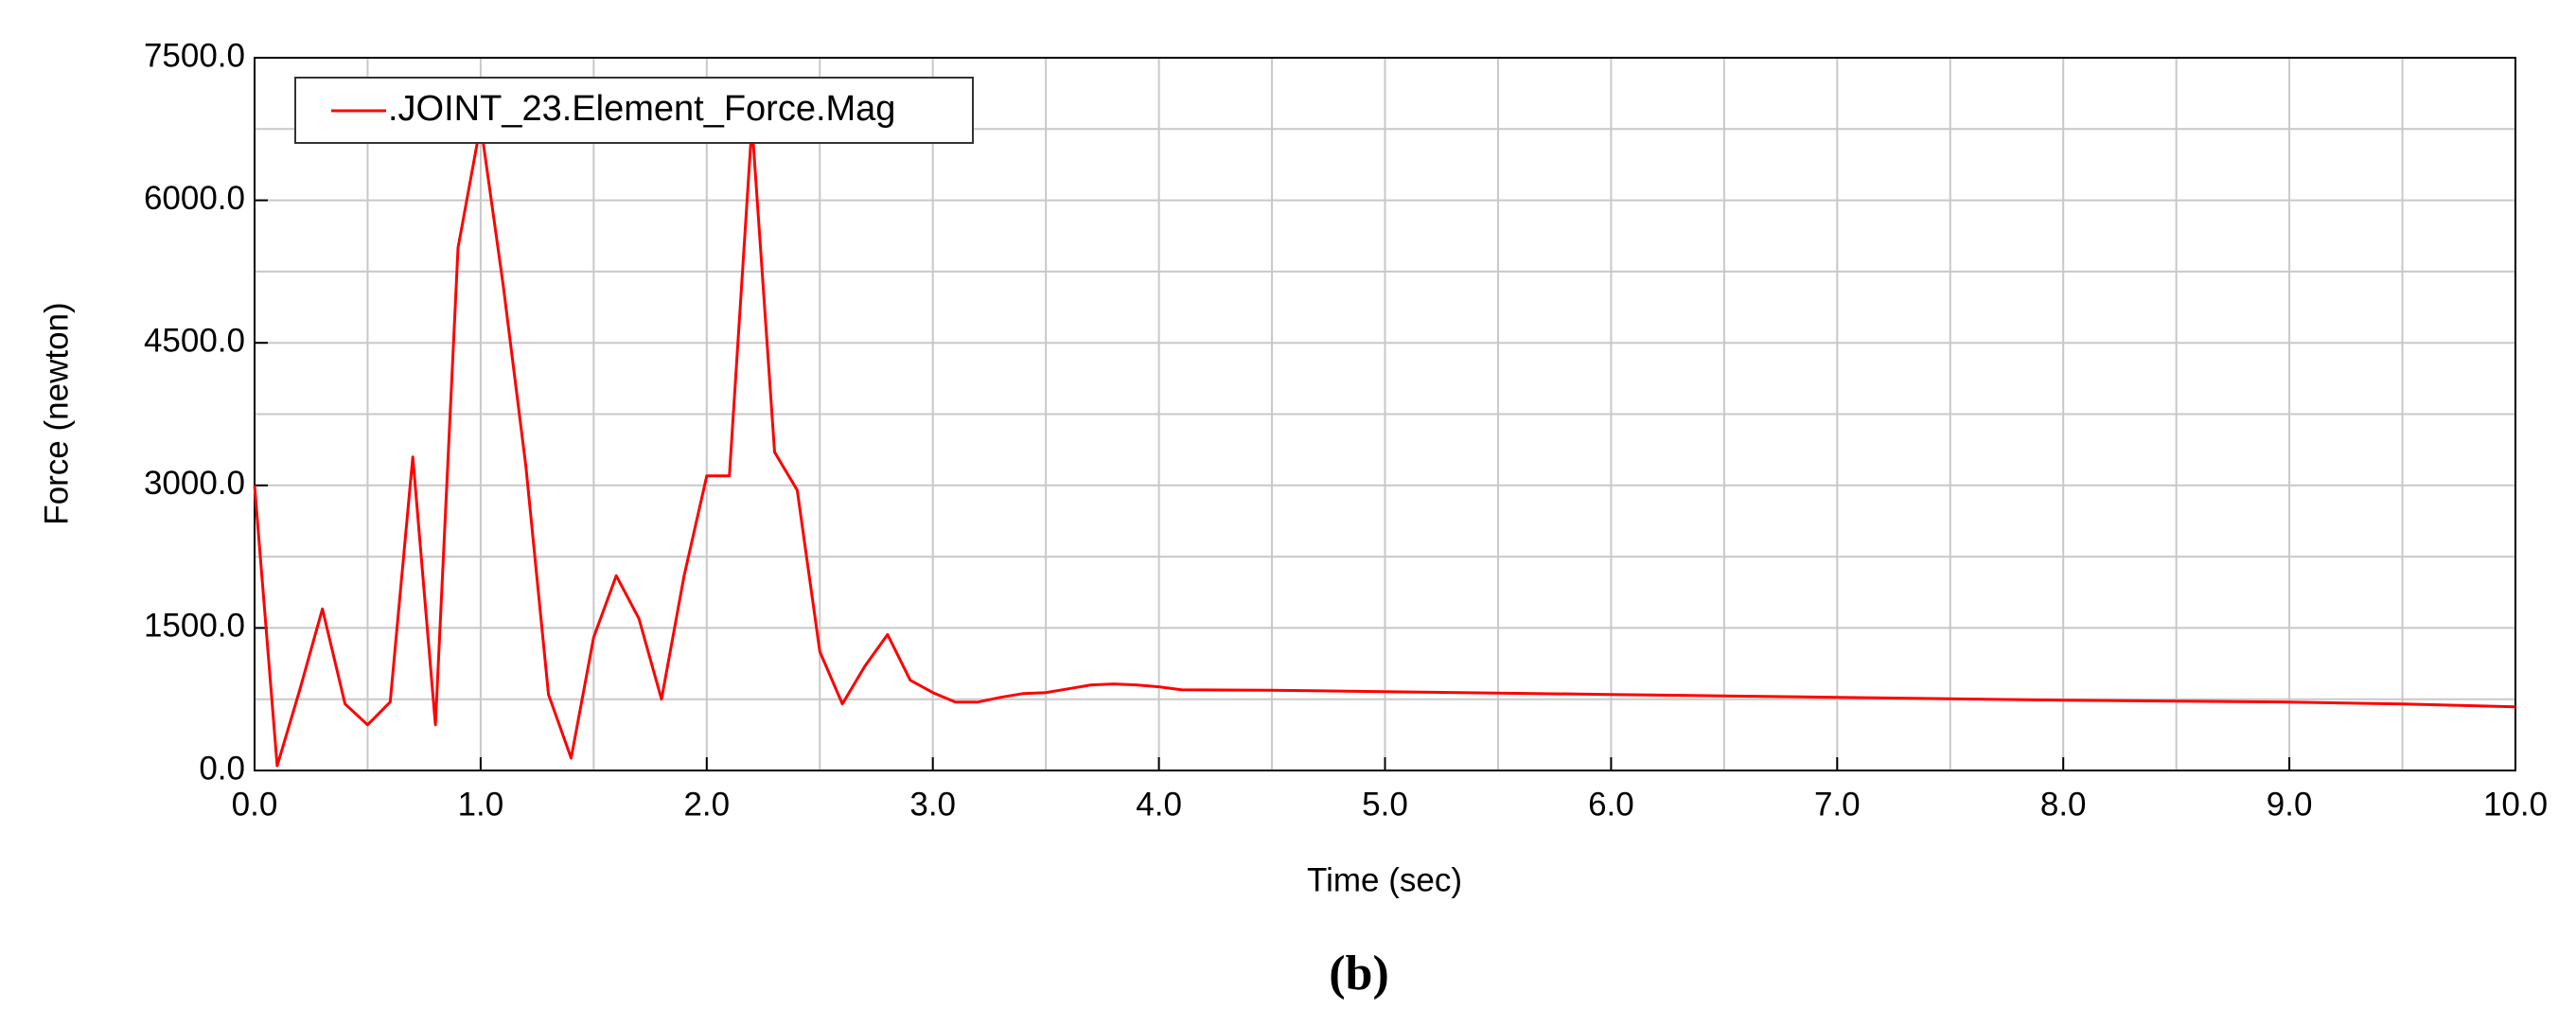 The height and width of the screenshot is (1027, 2576). Describe the element at coordinates (1359, 973) in the screenshot. I see `caption: (b)` at that location.